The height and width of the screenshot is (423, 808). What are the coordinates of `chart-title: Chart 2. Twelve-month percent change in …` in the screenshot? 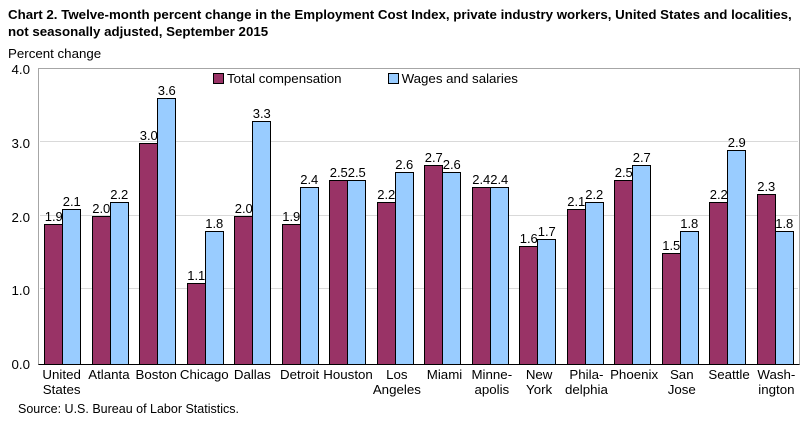 It's located at (400, 23).